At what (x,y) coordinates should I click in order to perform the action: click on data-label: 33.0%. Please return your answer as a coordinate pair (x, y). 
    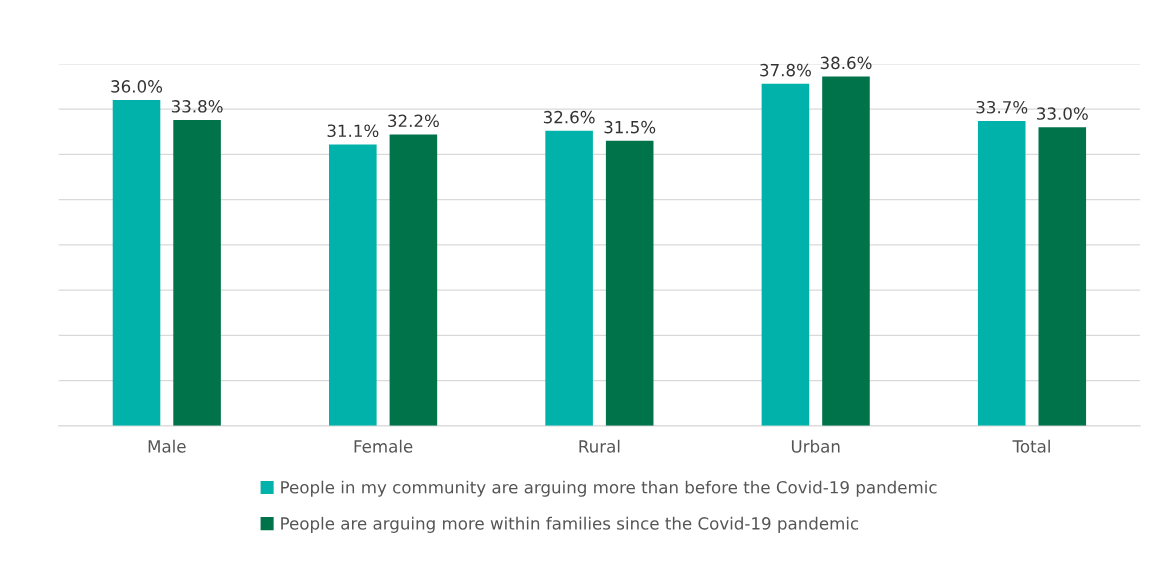
    Looking at the image, I should click on (1062, 113).